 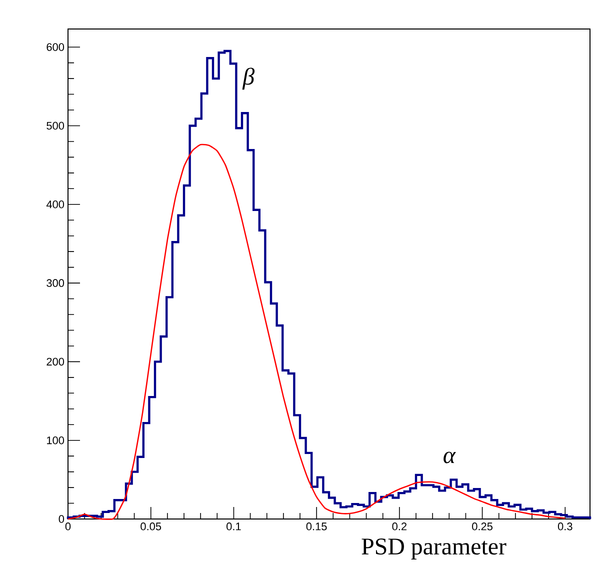 I want to click on y-tick-label: 200, so click(x=55, y=362).